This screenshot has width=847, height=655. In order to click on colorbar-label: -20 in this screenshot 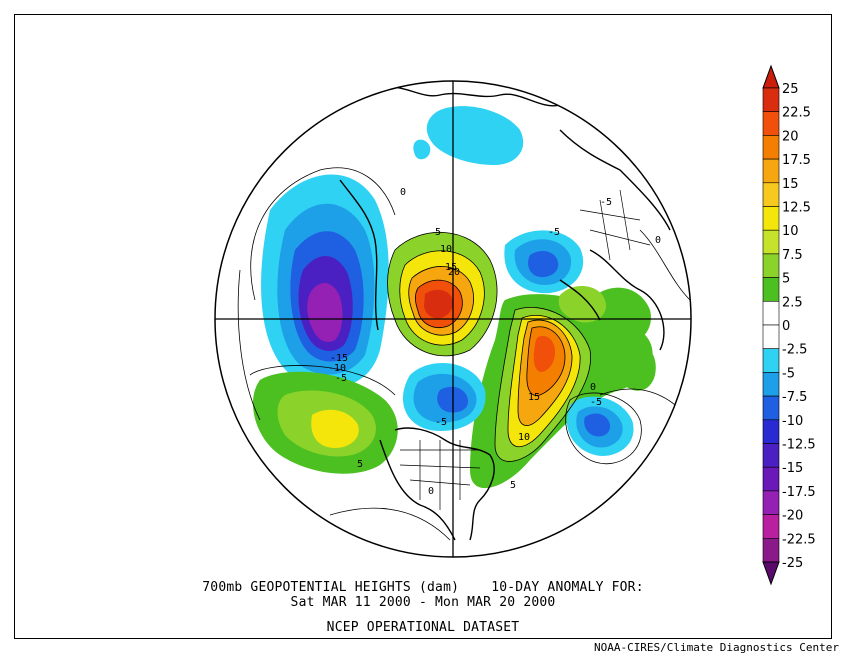, I will do `click(792, 516)`.